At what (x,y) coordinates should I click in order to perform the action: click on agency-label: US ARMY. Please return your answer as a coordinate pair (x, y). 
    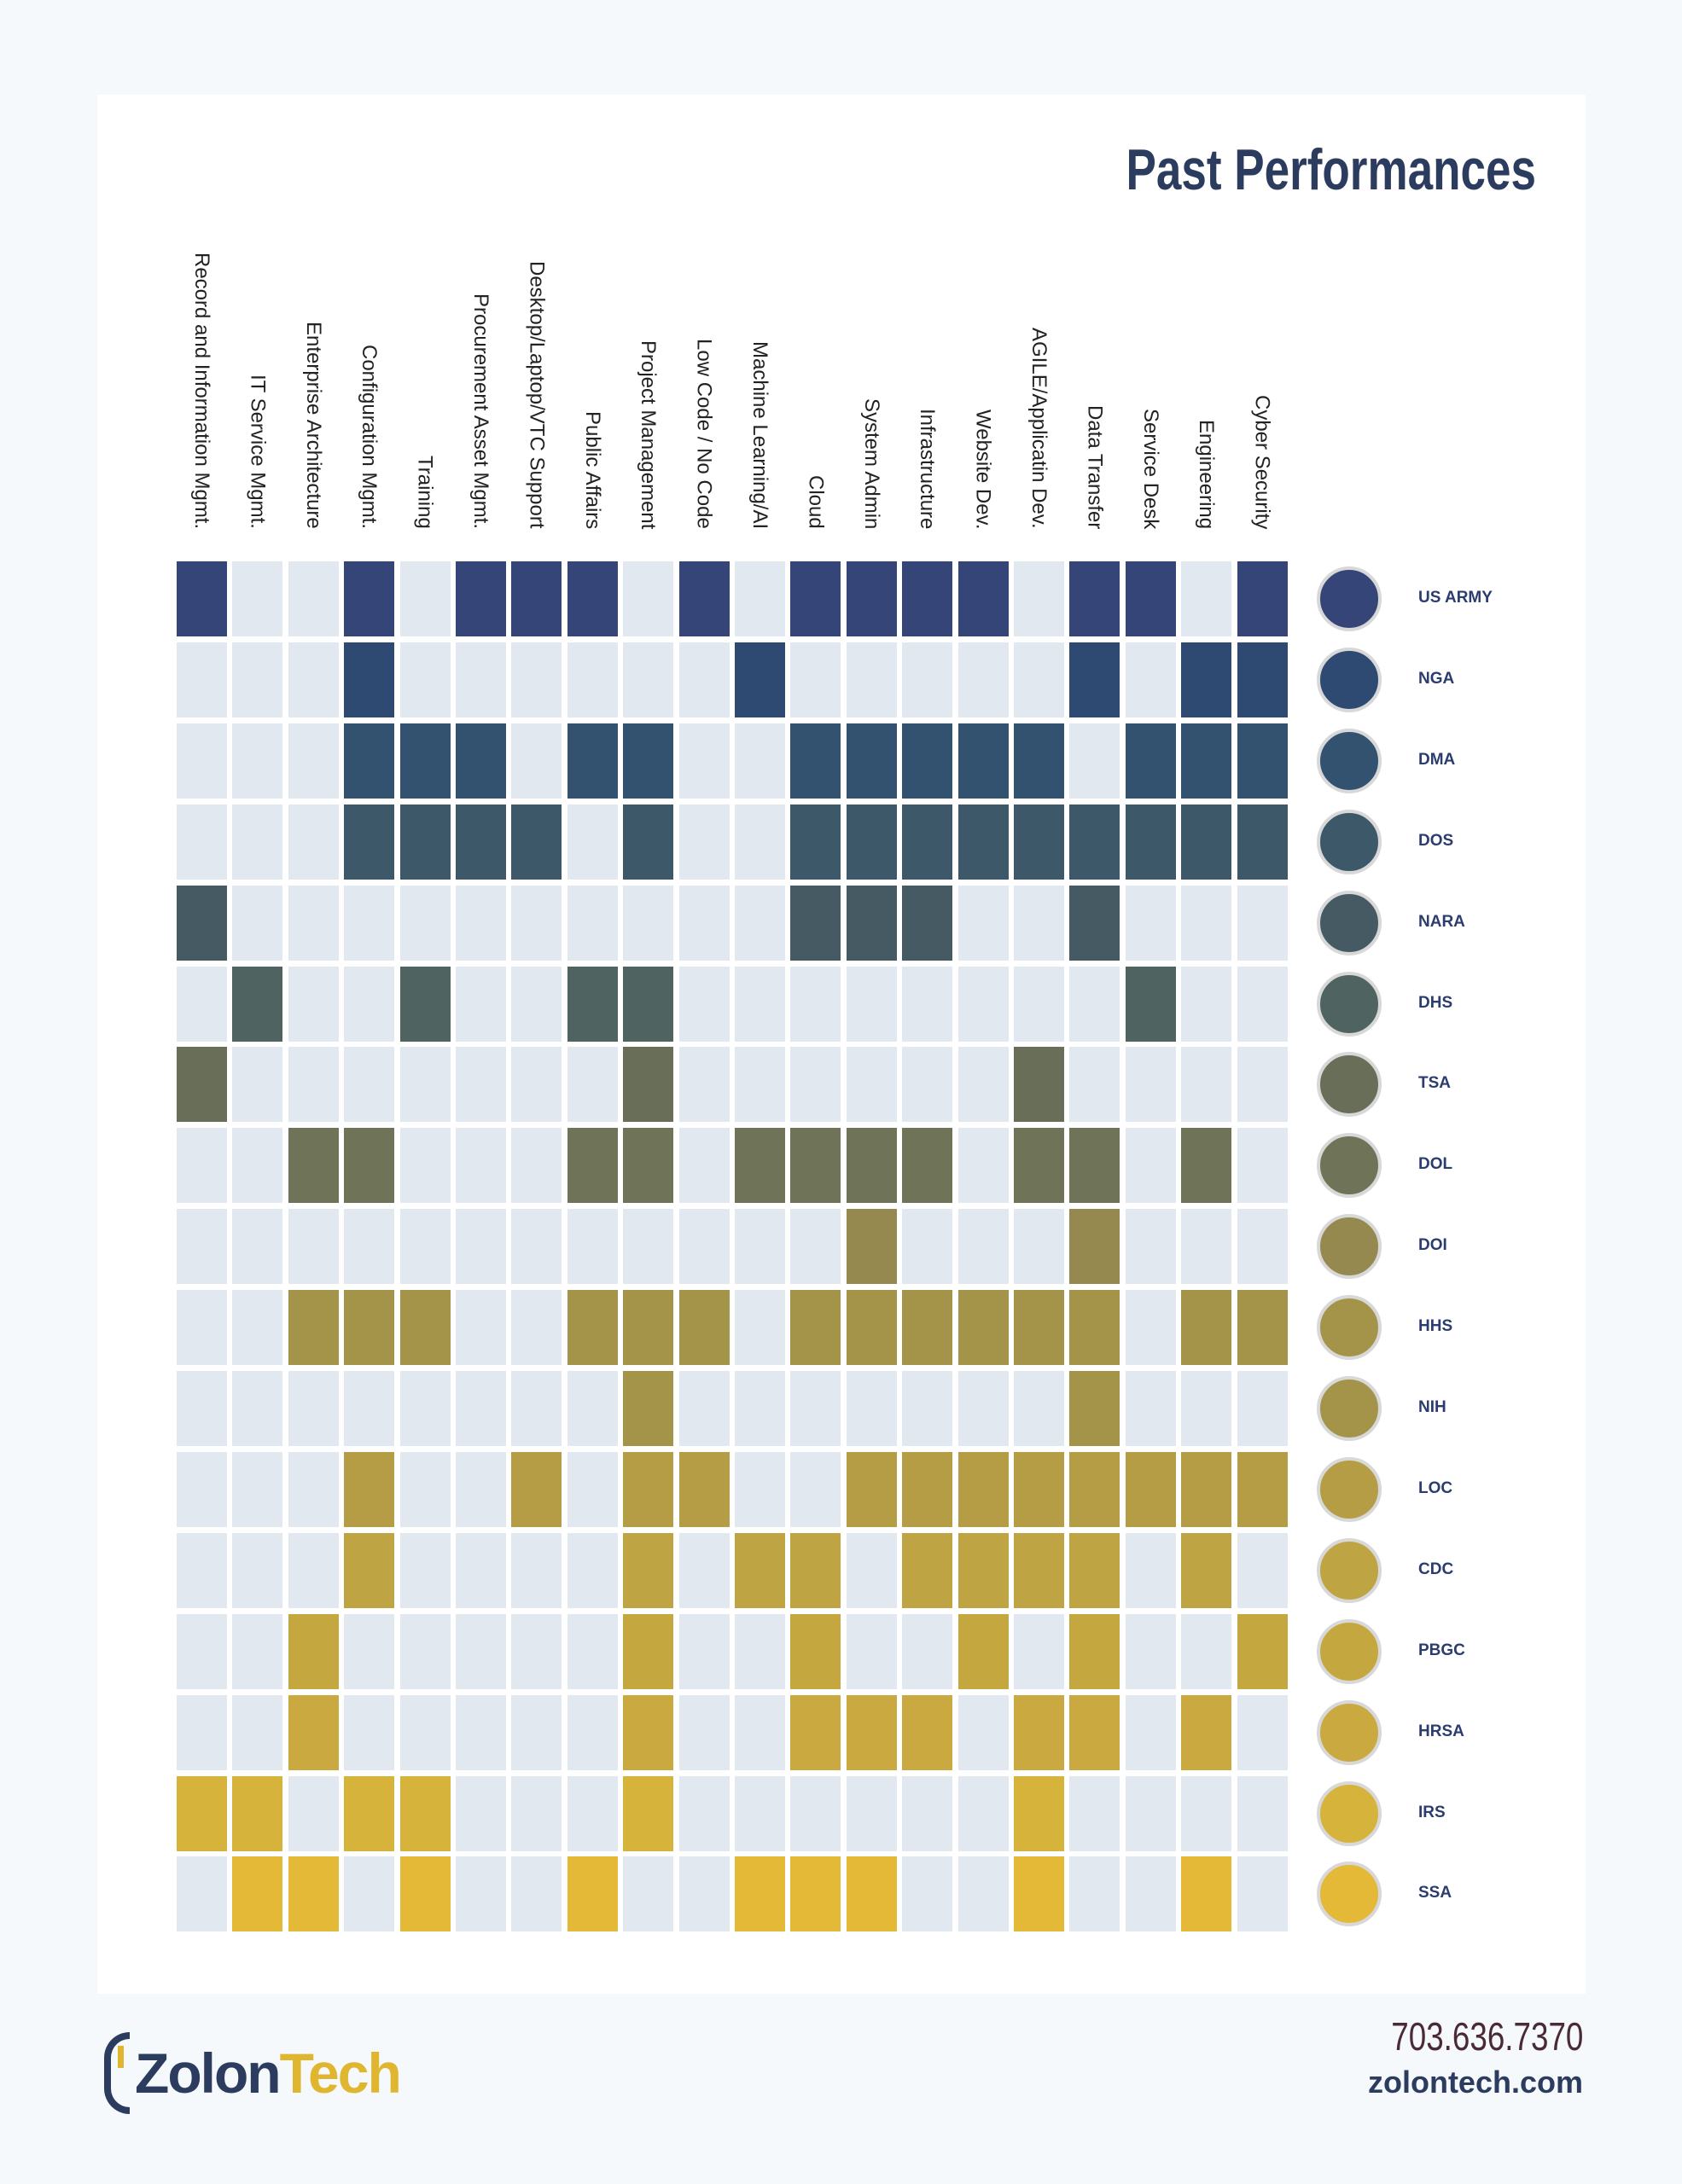
    Looking at the image, I should click on (1455, 598).